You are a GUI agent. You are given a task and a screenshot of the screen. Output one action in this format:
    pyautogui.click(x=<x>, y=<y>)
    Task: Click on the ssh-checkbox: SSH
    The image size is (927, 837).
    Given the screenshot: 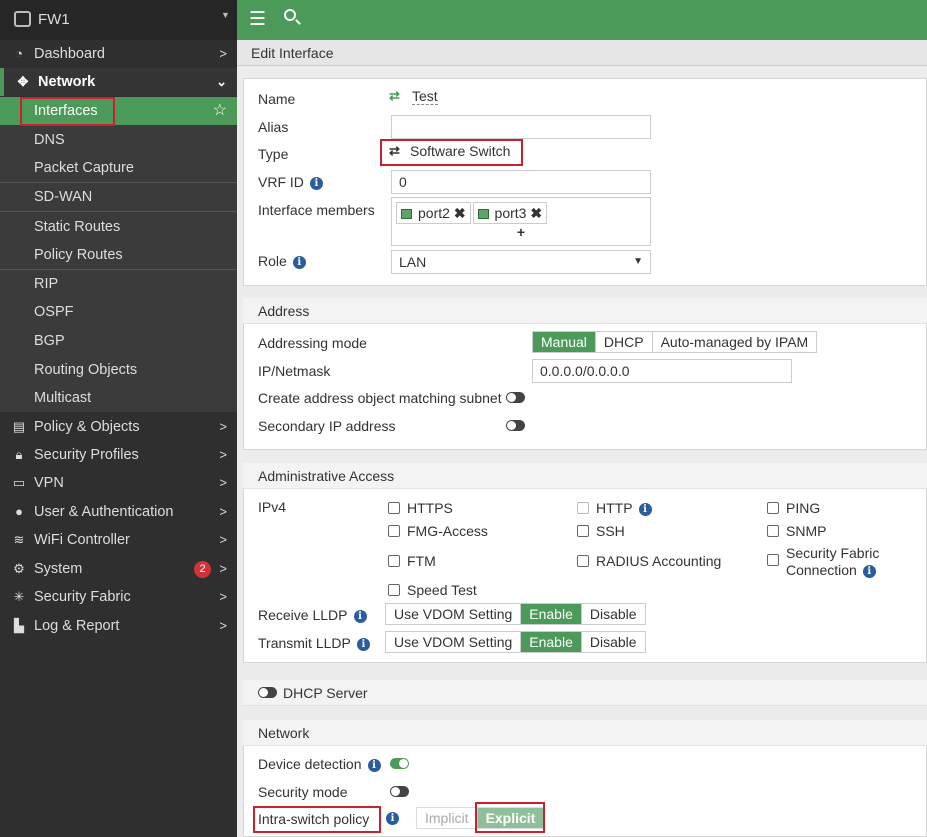 What is the action you would take?
    pyautogui.click(x=601, y=531)
    